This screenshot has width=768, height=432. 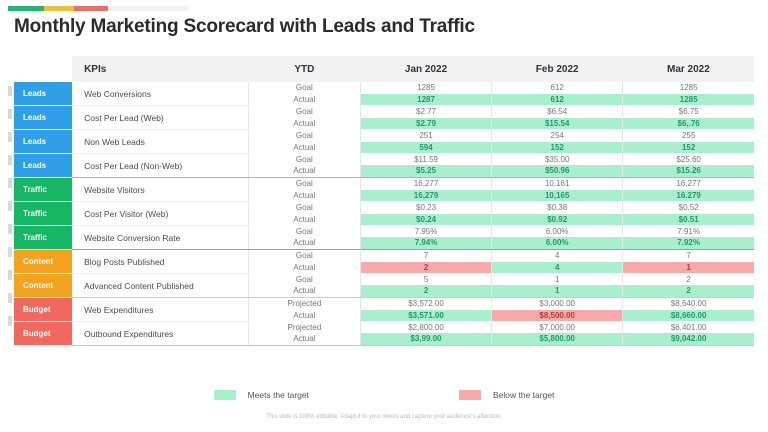 I want to click on actual-value: $3,571.00, so click(x=426, y=315).